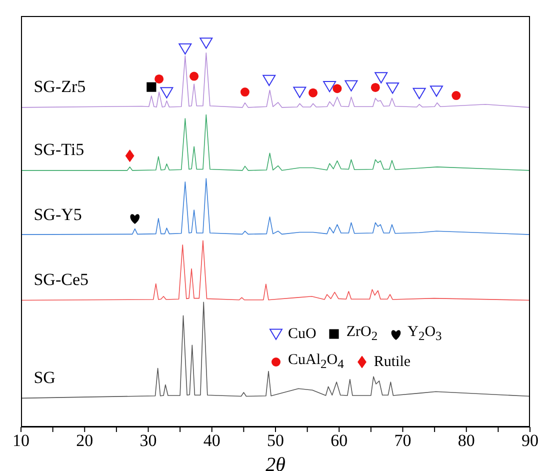  What do you see at coordinates (339, 440) in the screenshot?
I see `x-tick-label: 60` at bounding box center [339, 440].